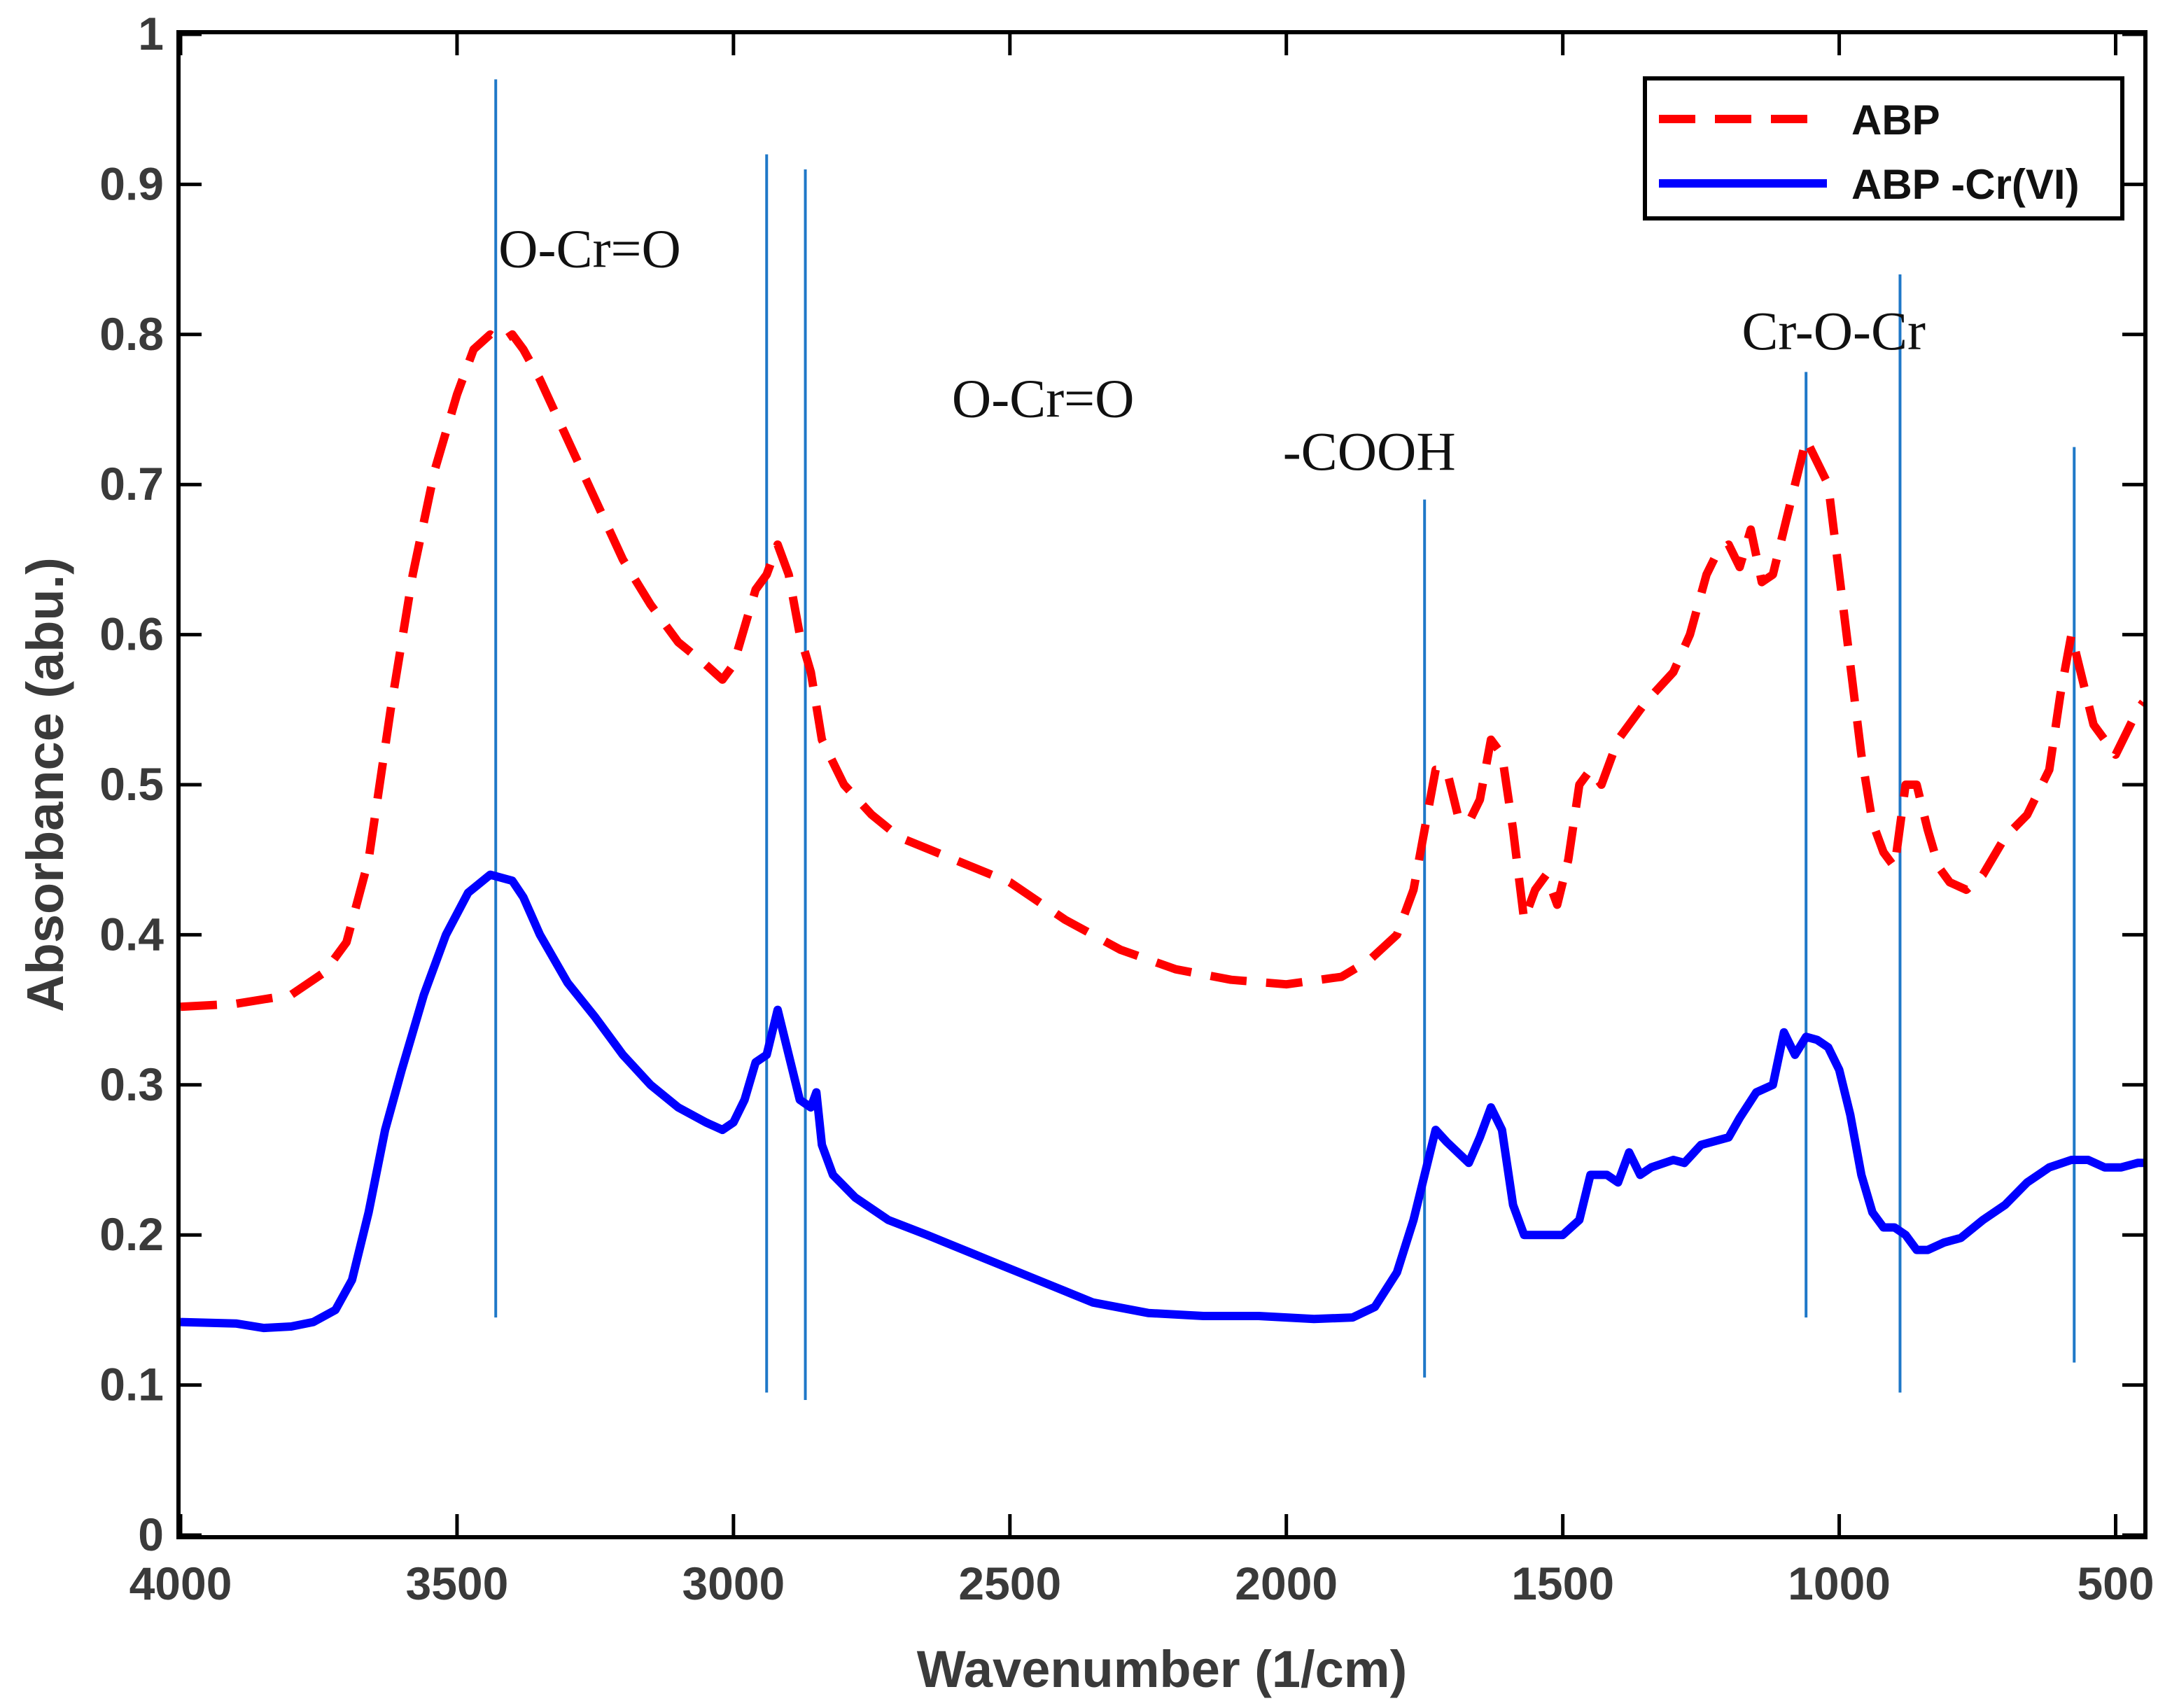  I want to click on y-tick-label: 0.6, so click(131, 634).